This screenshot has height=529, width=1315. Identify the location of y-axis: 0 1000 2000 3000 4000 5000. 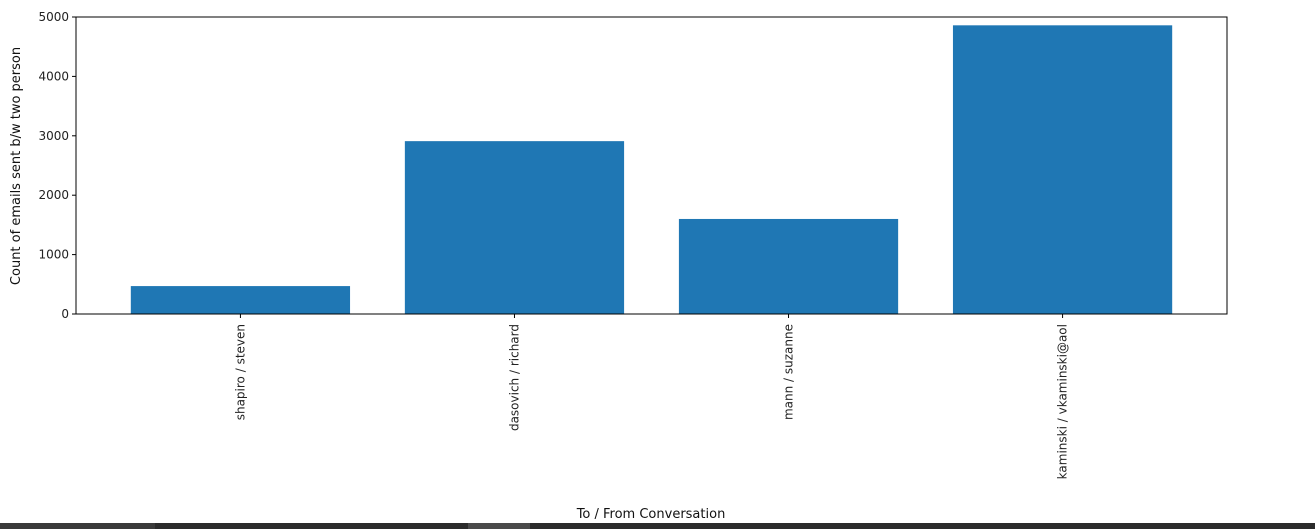
(57, 165).